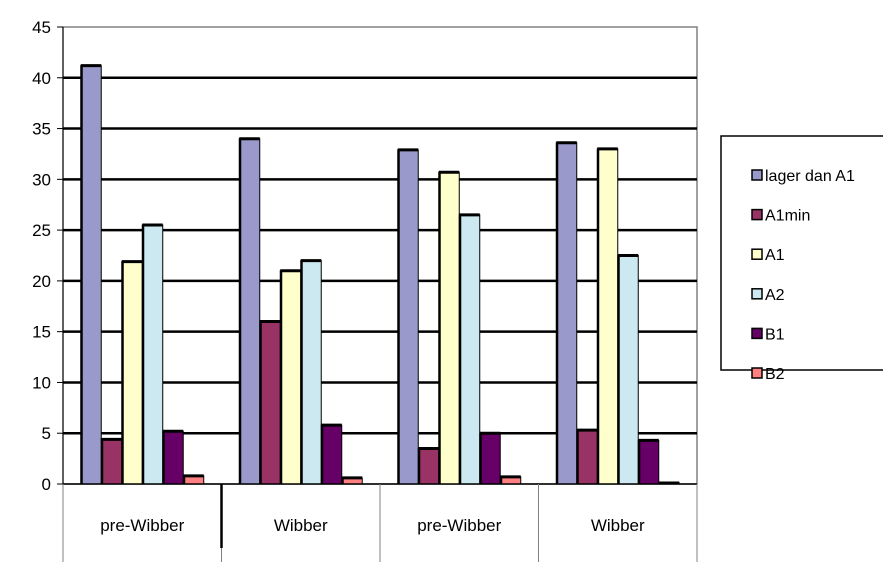  What do you see at coordinates (41, 382) in the screenshot?
I see `y-tick-label: 10` at bounding box center [41, 382].